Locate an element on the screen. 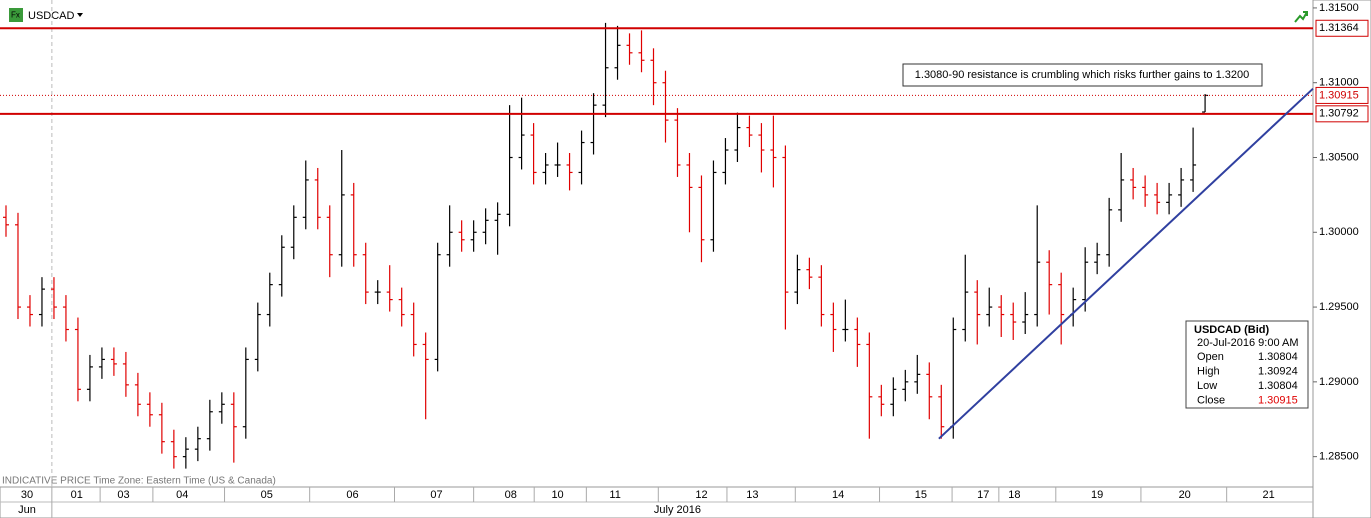  symbol: USDCAD is located at coordinates (51, 16).